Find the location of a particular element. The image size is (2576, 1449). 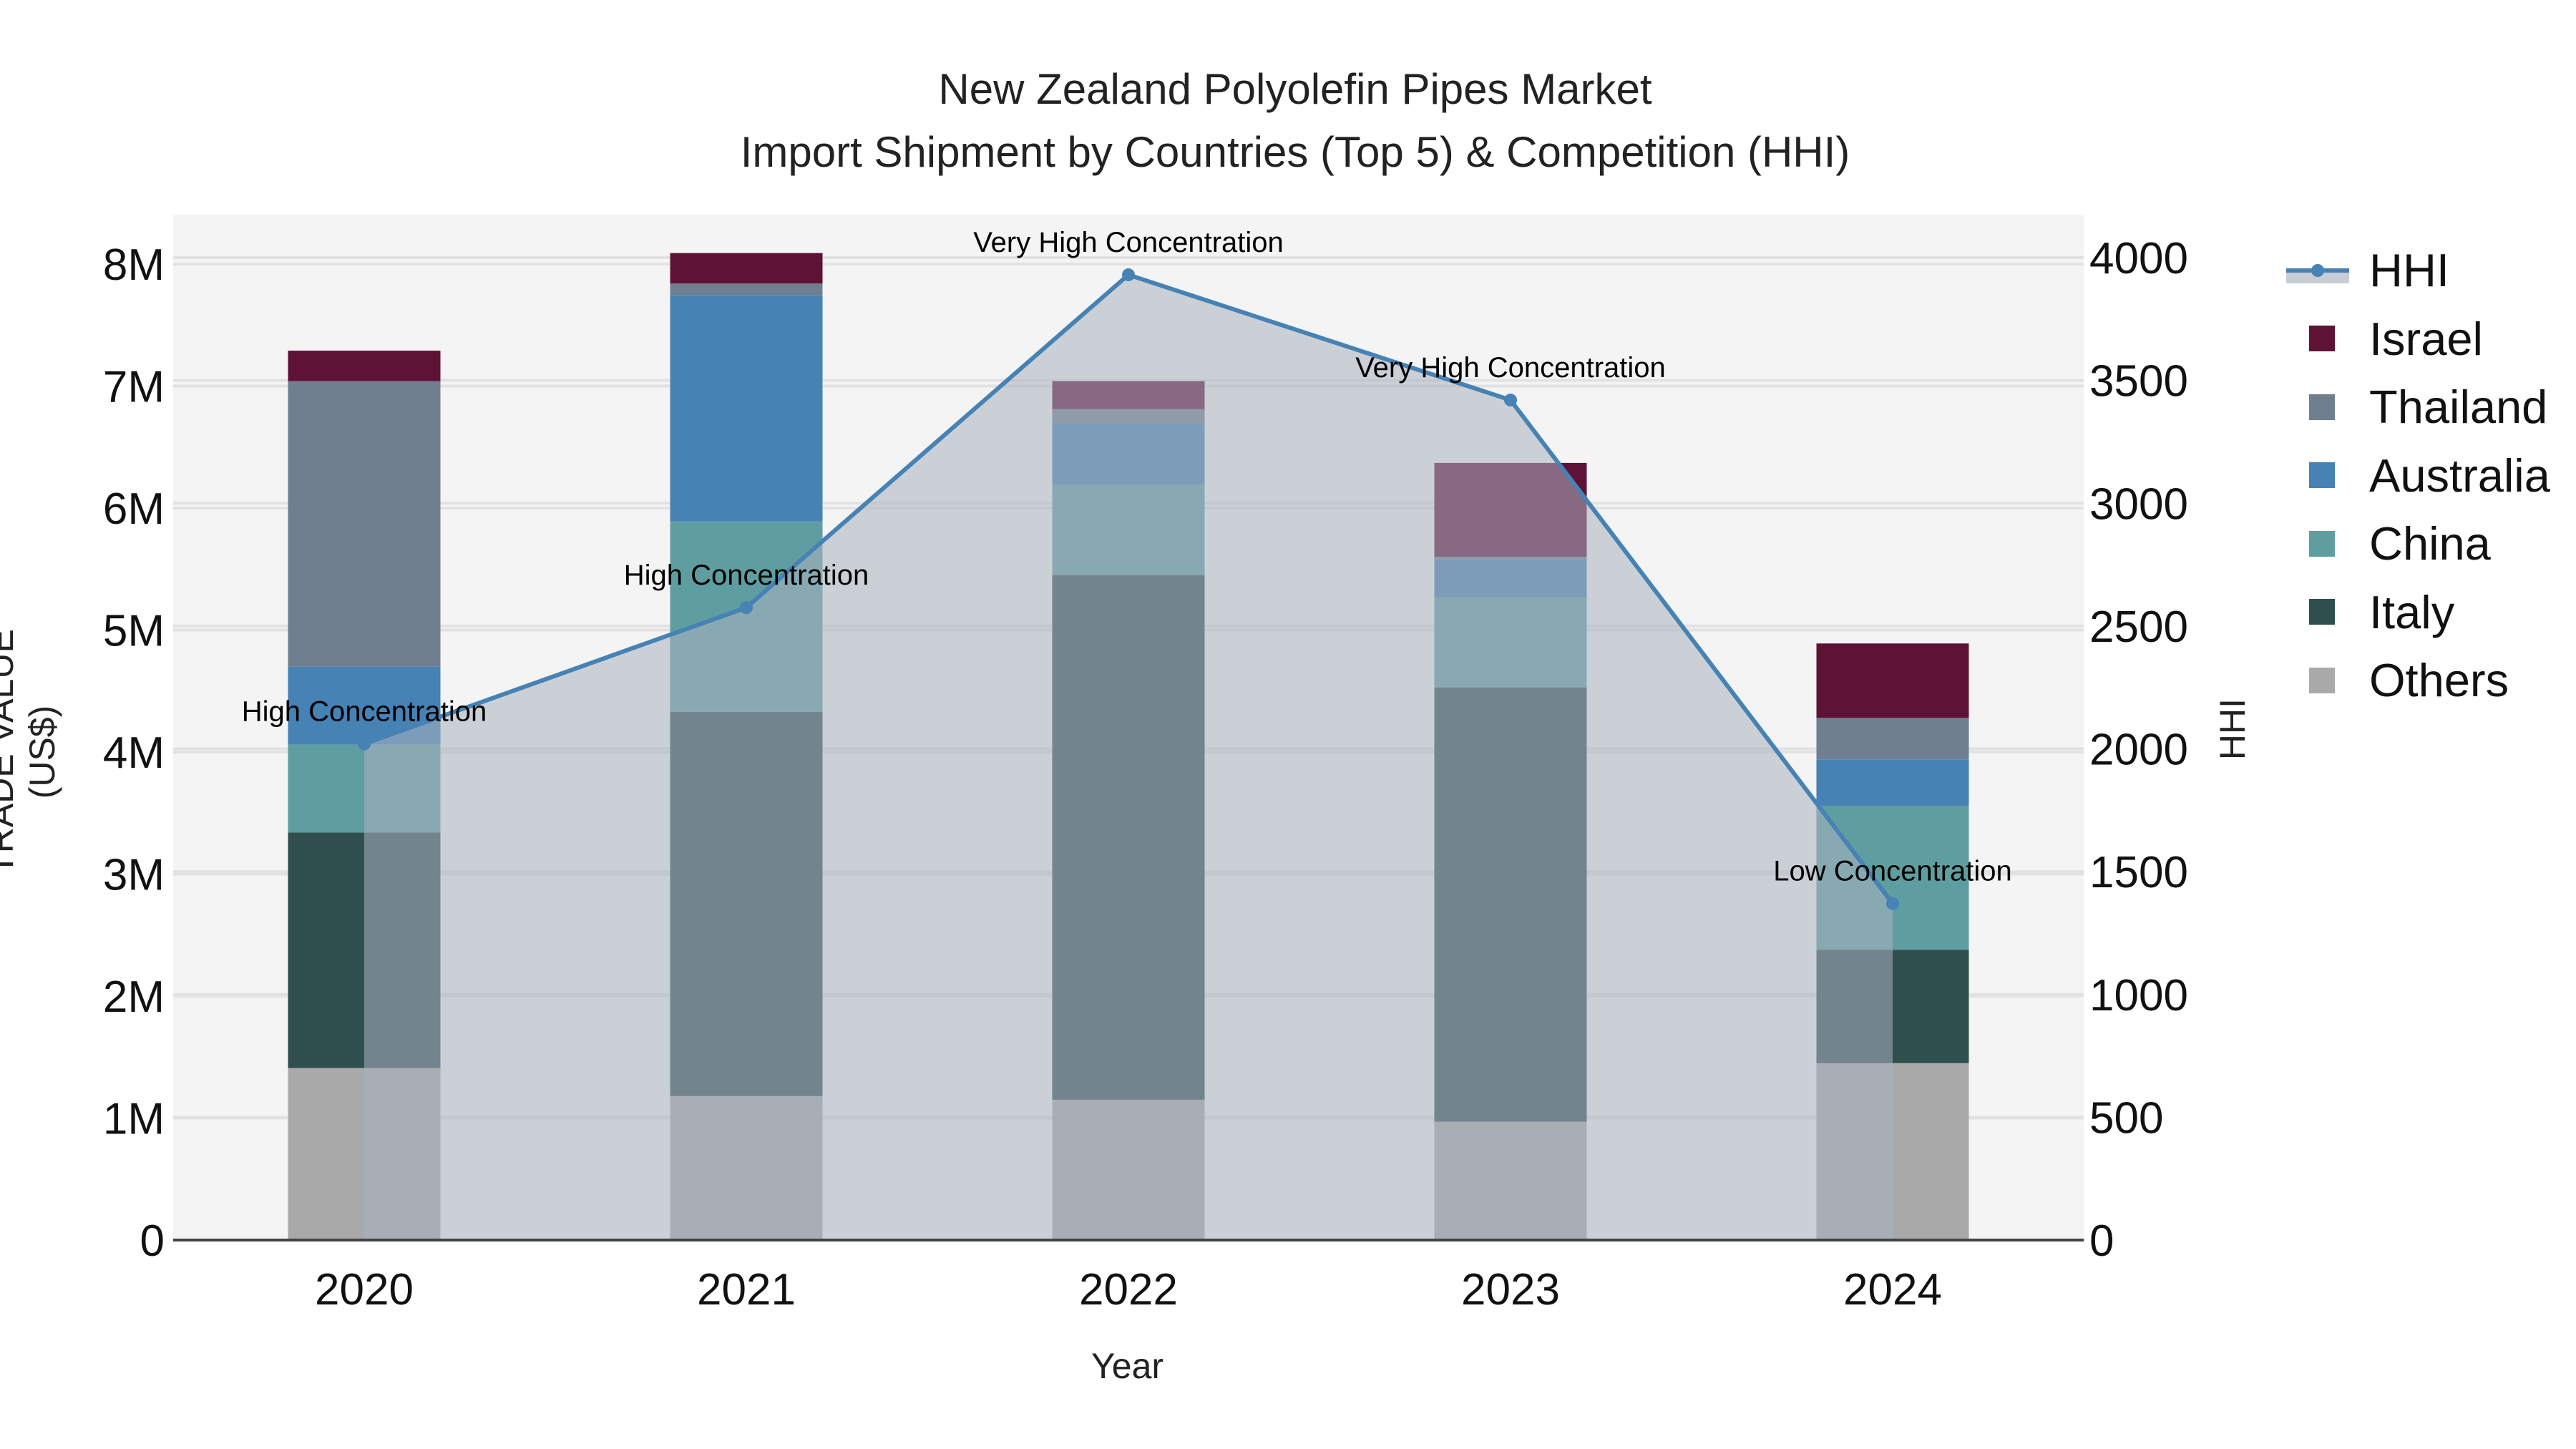

legend-item-israel: Israel is located at coordinates (2418, 339).